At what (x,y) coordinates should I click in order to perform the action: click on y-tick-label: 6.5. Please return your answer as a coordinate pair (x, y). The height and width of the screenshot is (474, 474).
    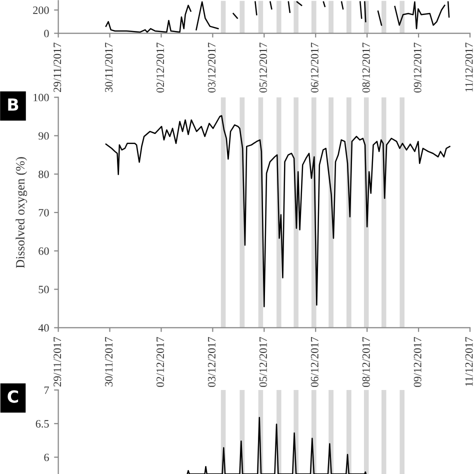
    Looking at the image, I should click on (42, 424).